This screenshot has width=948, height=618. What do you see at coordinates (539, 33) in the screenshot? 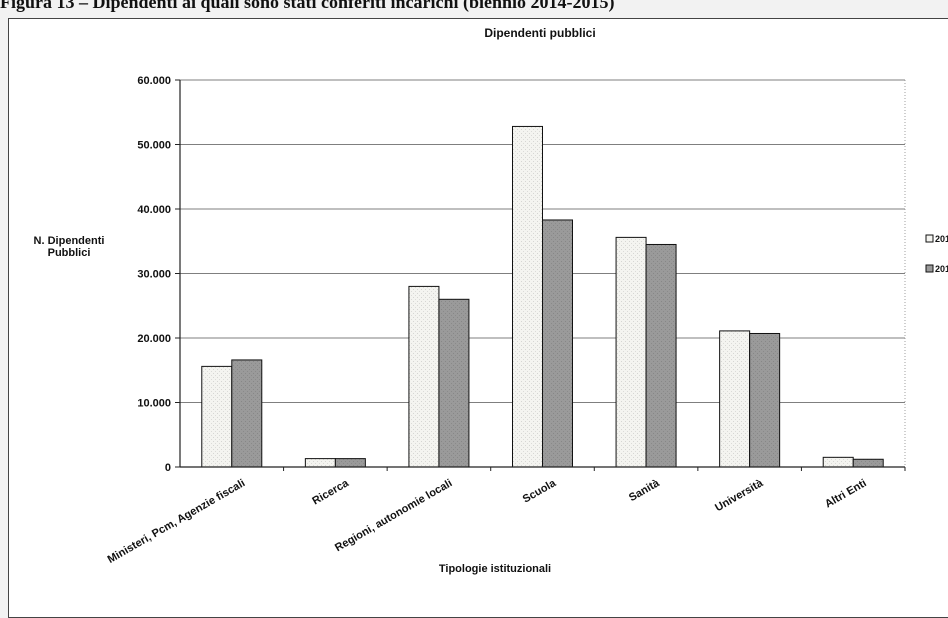
I see `chart-title: Dipendenti pubblici` at bounding box center [539, 33].